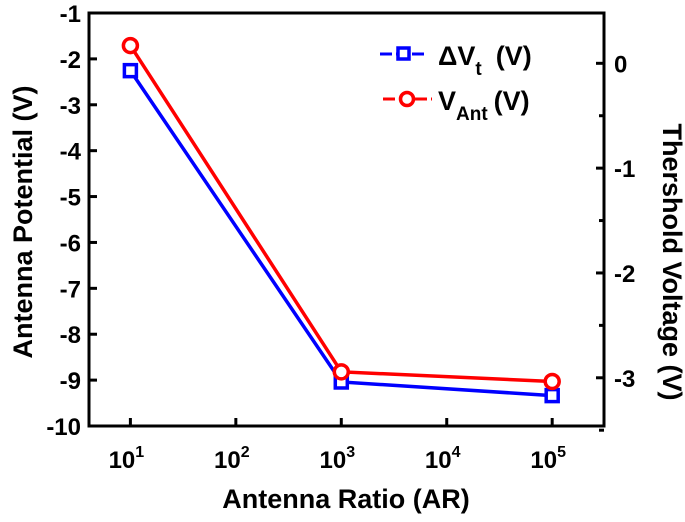  I want to click on x-tick-label: 10³, so click(337, 459).